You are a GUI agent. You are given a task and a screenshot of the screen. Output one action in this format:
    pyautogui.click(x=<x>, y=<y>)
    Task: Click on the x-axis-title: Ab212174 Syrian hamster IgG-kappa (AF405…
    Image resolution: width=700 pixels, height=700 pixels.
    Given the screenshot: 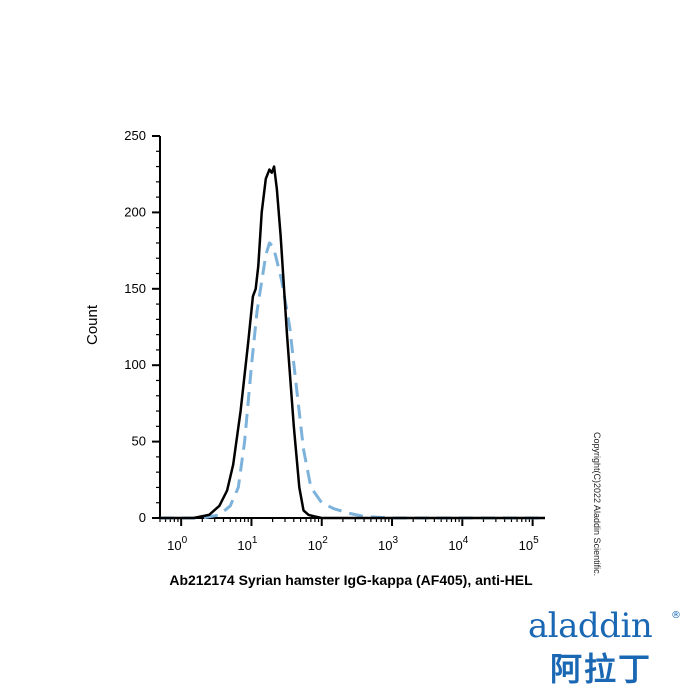 What is the action you would take?
    pyautogui.click(x=351, y=580)
    